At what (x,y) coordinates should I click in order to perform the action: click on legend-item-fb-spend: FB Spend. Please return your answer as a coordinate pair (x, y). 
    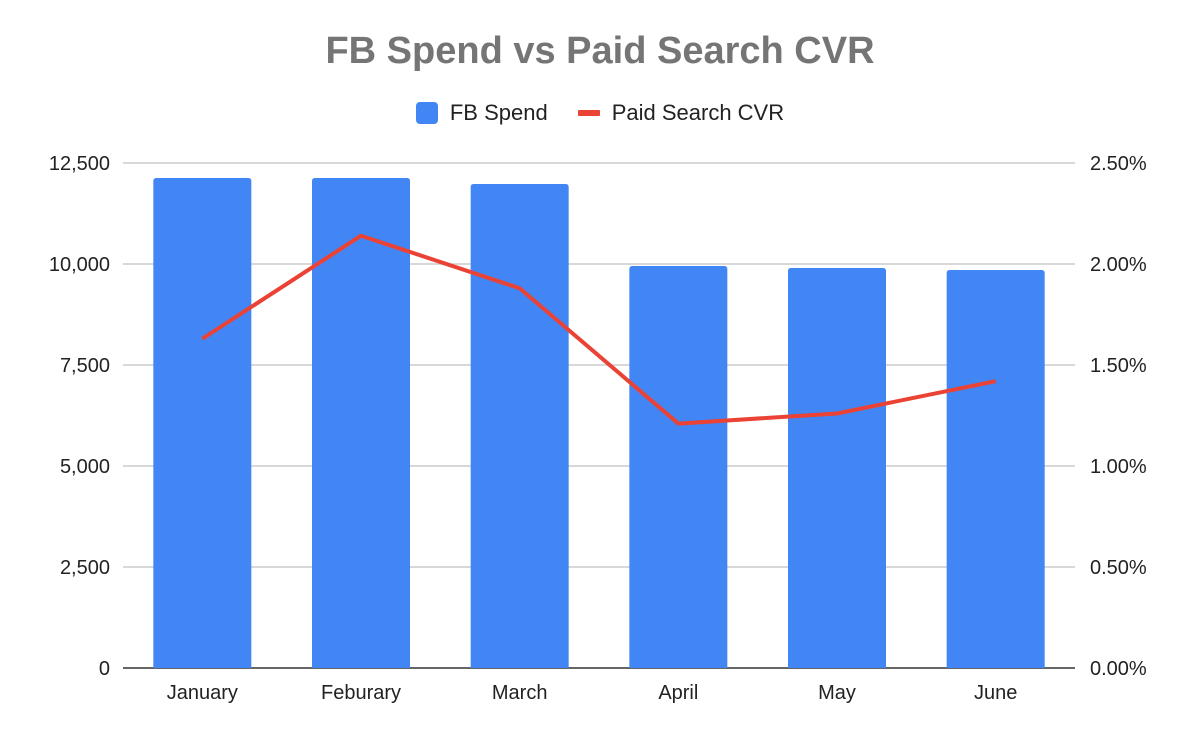
    Looking at the image, I should click on (481, 113).